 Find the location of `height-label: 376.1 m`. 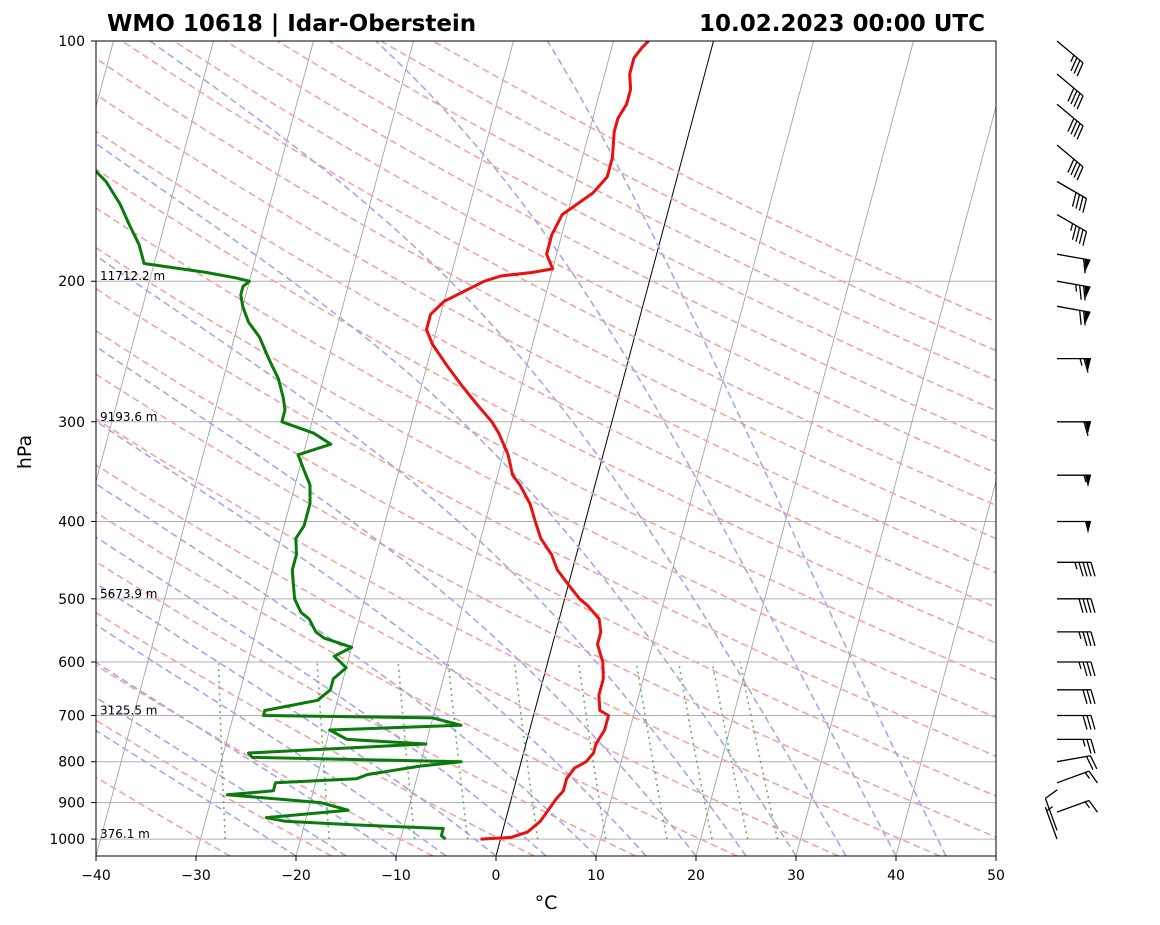

height-label: 376.1 m is located at coordinates (125, 834).